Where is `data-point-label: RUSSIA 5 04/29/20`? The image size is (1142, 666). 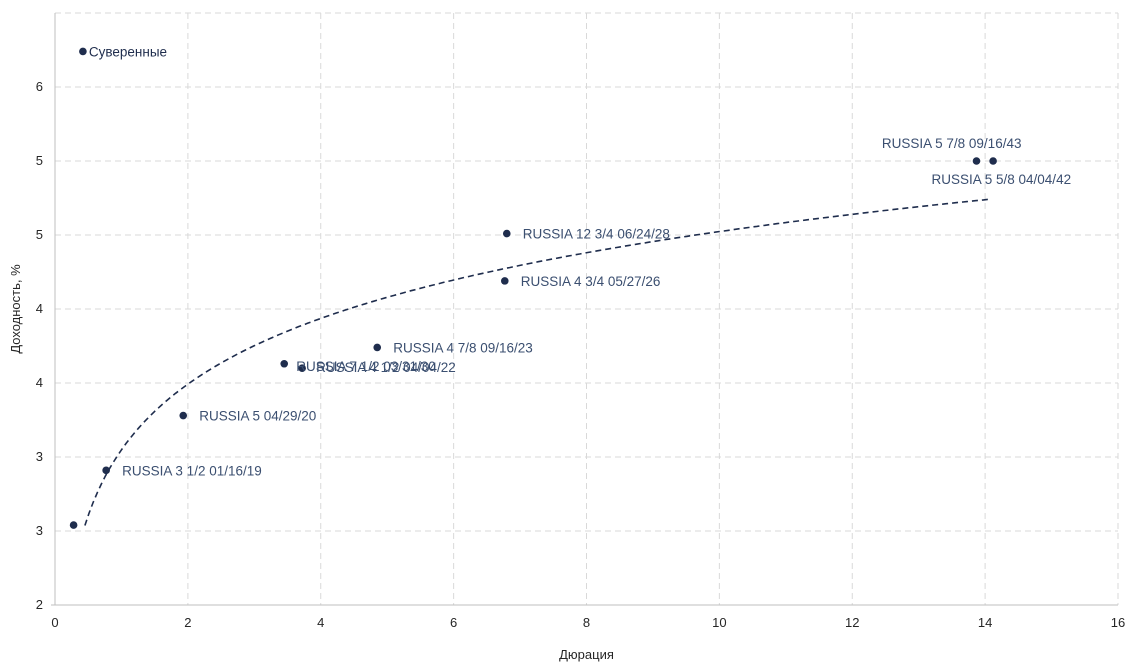 data-point-label: RUSSIA 5 04/29/20 is located at coordinates (257, 416).